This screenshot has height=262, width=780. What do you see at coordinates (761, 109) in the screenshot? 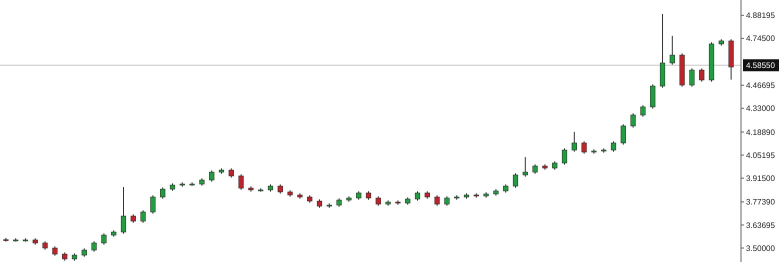
I see `y-tick-label: 4.33000` at bounding box center [761, 109].